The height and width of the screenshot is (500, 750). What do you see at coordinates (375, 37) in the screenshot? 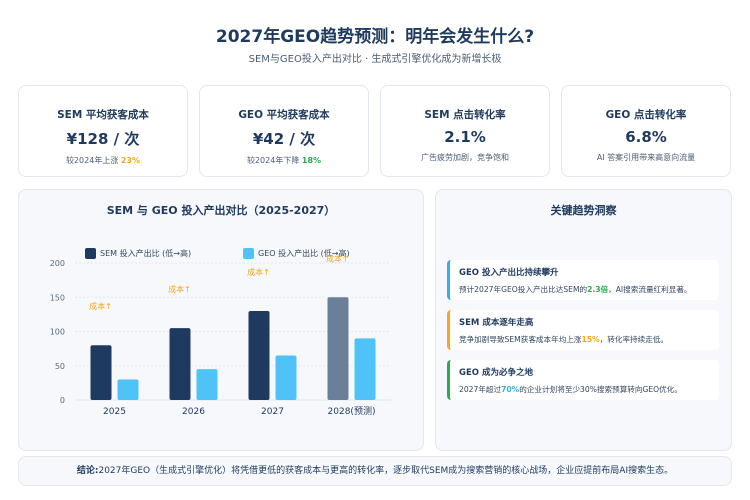
I see `page-title: 2027年GEO趋势预测：明年会发生什么?` at bounding box center [375, 37].